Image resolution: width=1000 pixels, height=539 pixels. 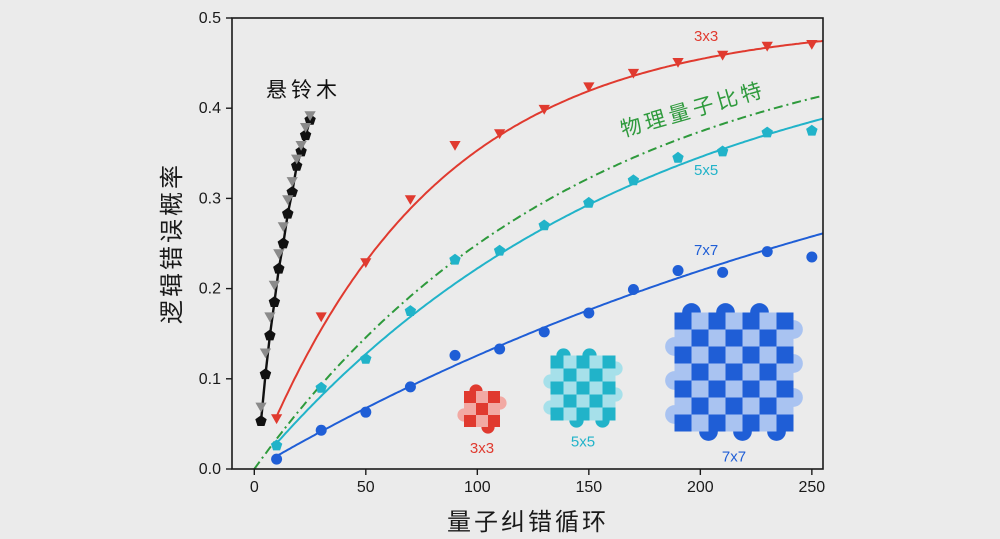 I want to click on y-tick-label-4: 0.4, so click(x=210, y=108).